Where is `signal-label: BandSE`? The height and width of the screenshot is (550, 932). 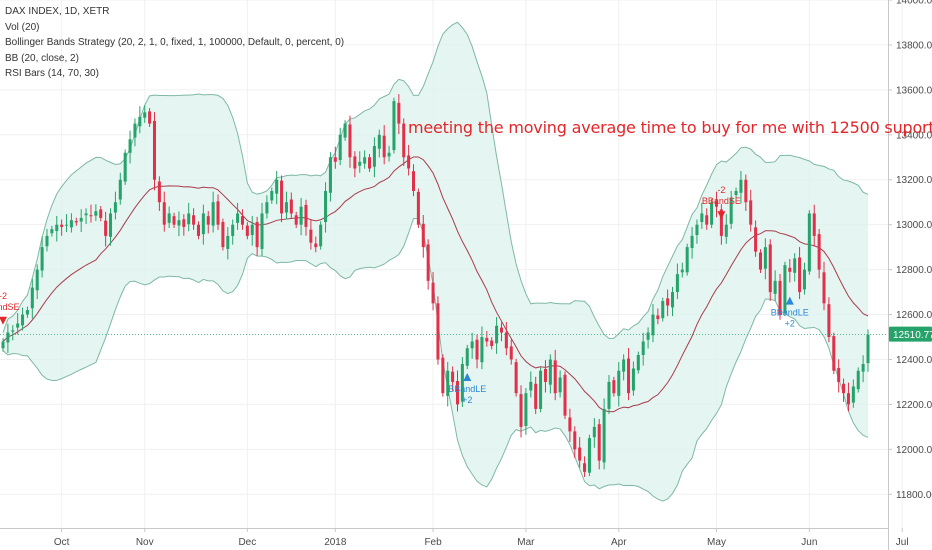 signal-label: BandSE is located at coordinates (10, 307).